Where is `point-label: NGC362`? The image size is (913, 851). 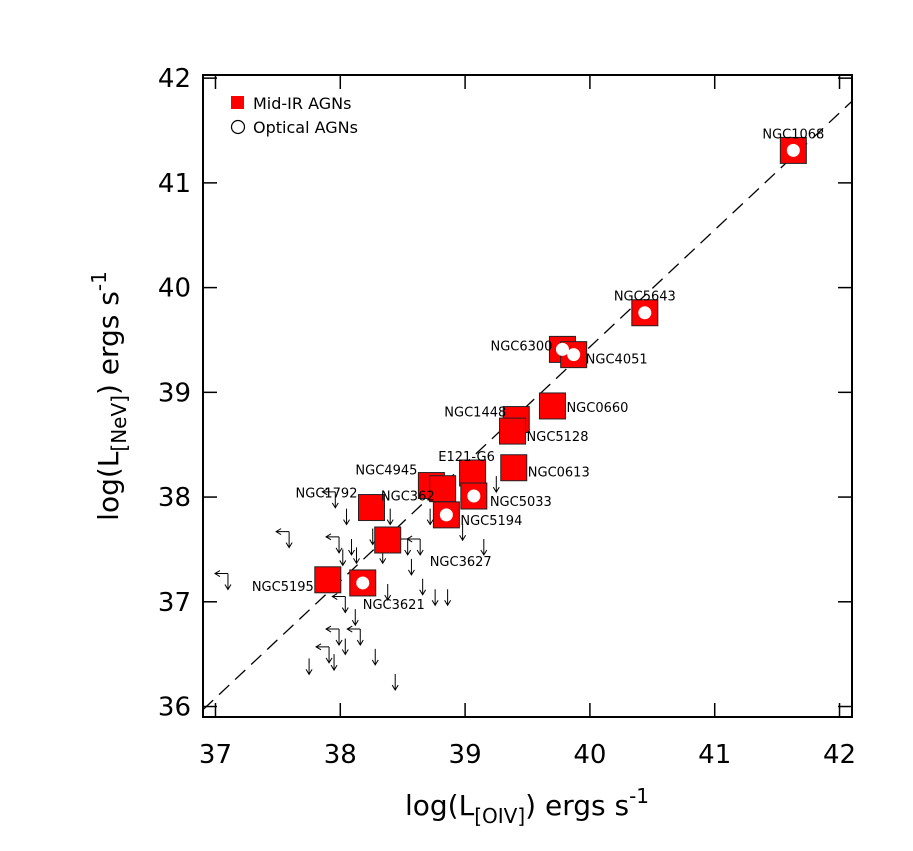 point-label: NGC362 is located at coordinates (408, 497).